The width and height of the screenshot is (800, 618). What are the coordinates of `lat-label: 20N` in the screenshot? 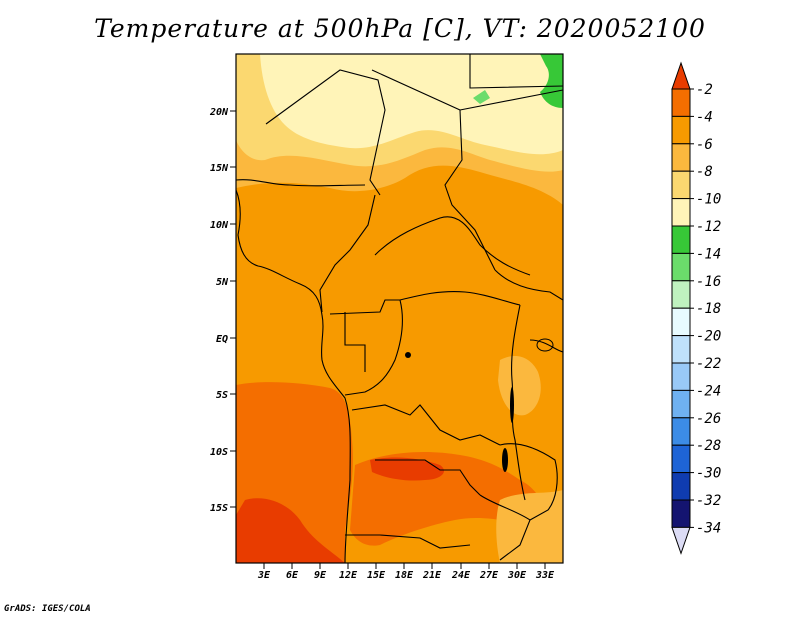 It's located at (219, 112).